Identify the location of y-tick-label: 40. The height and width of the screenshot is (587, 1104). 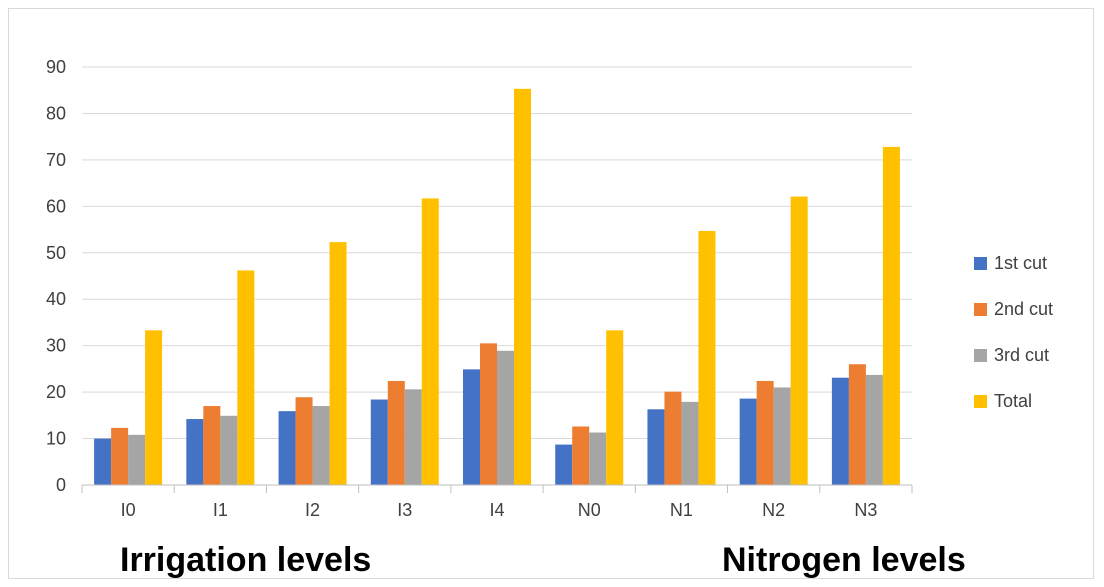
(56, 299).